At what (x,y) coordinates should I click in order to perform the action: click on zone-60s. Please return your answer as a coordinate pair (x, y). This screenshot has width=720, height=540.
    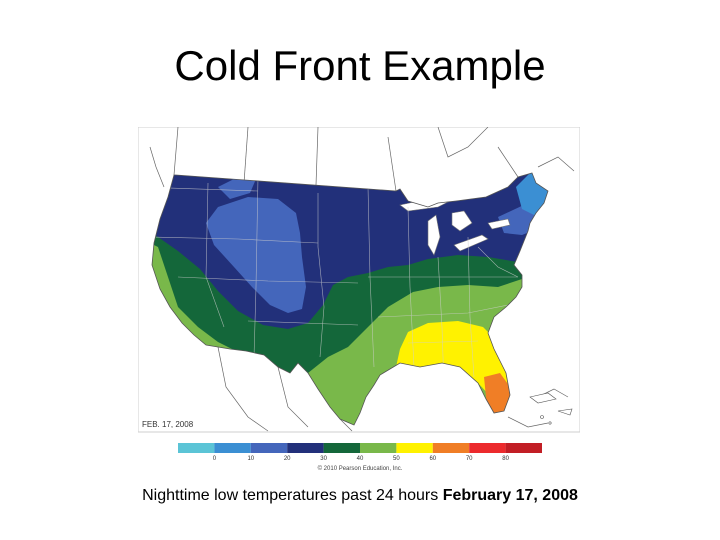
    Looking at the image, I should click on (453, 366).